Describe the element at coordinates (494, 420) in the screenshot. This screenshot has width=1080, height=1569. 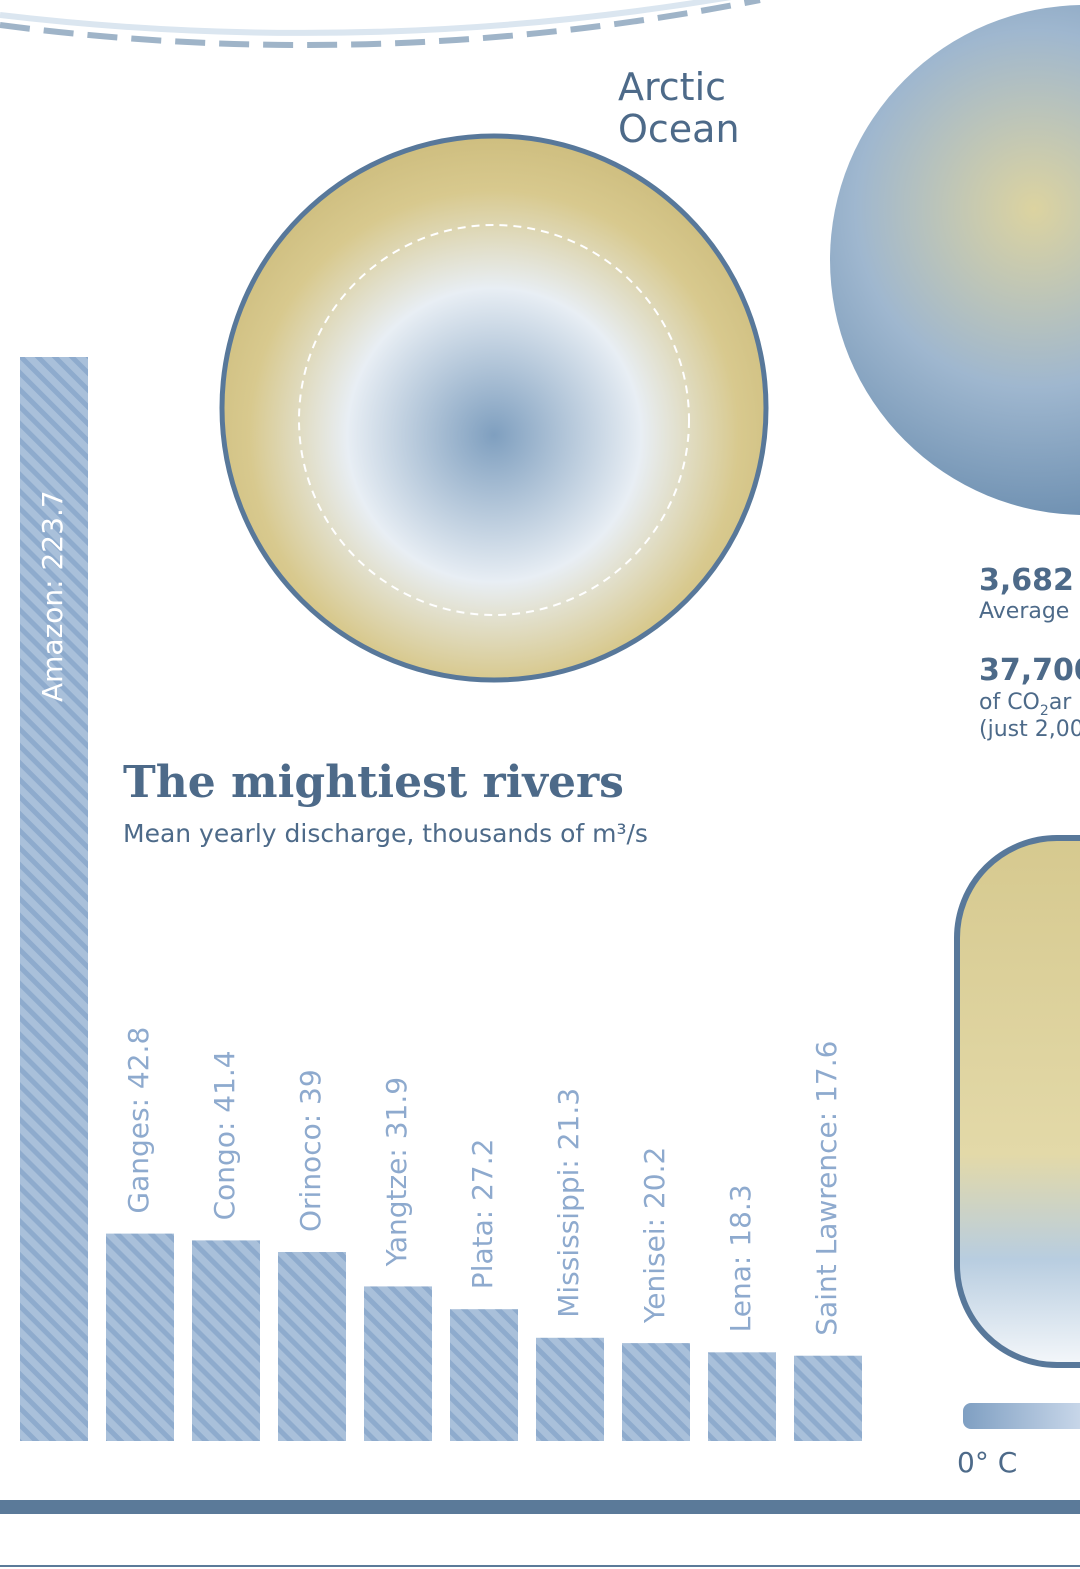
I see `arctic-circle` at that location.